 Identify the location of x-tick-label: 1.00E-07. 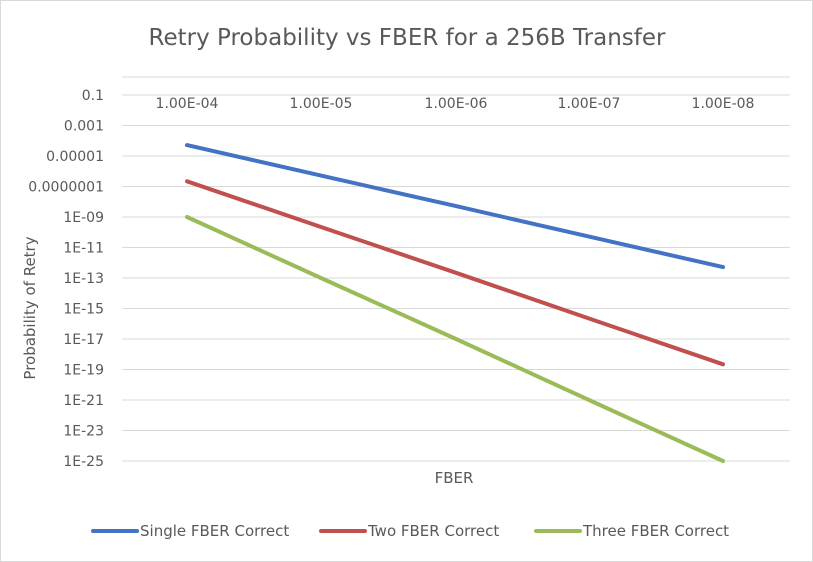
(589, 104).